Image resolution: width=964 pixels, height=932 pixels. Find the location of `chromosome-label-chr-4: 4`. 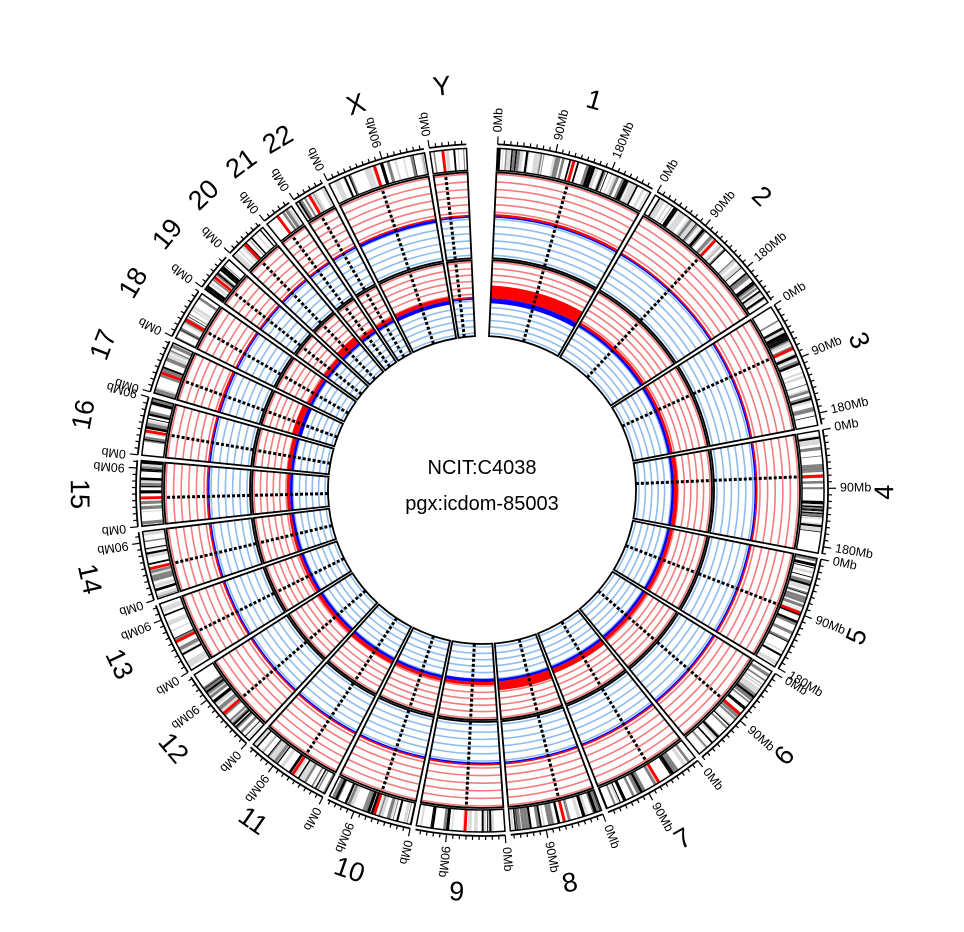

chromosome-label-chr-4: 4 is located at coordinates (884, 492).